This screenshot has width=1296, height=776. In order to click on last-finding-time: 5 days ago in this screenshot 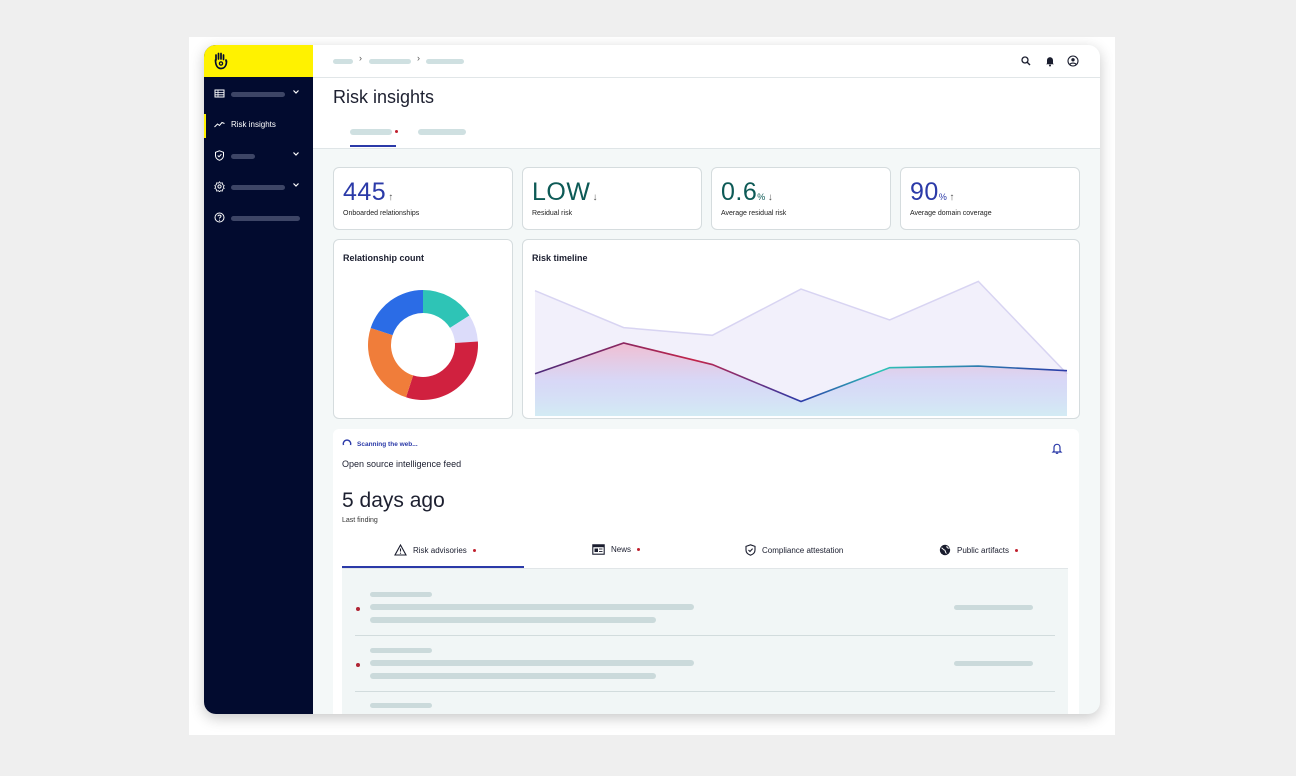, I will do `click(393, 500)`.